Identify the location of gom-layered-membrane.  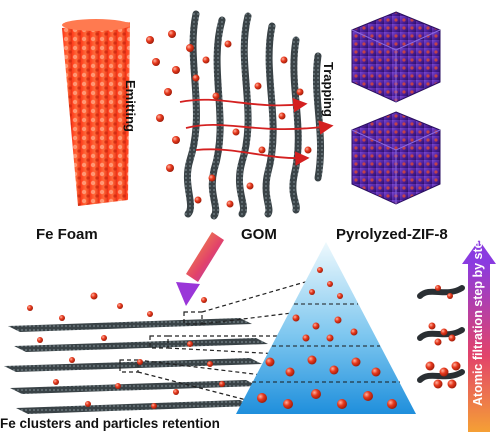
(254, 115).